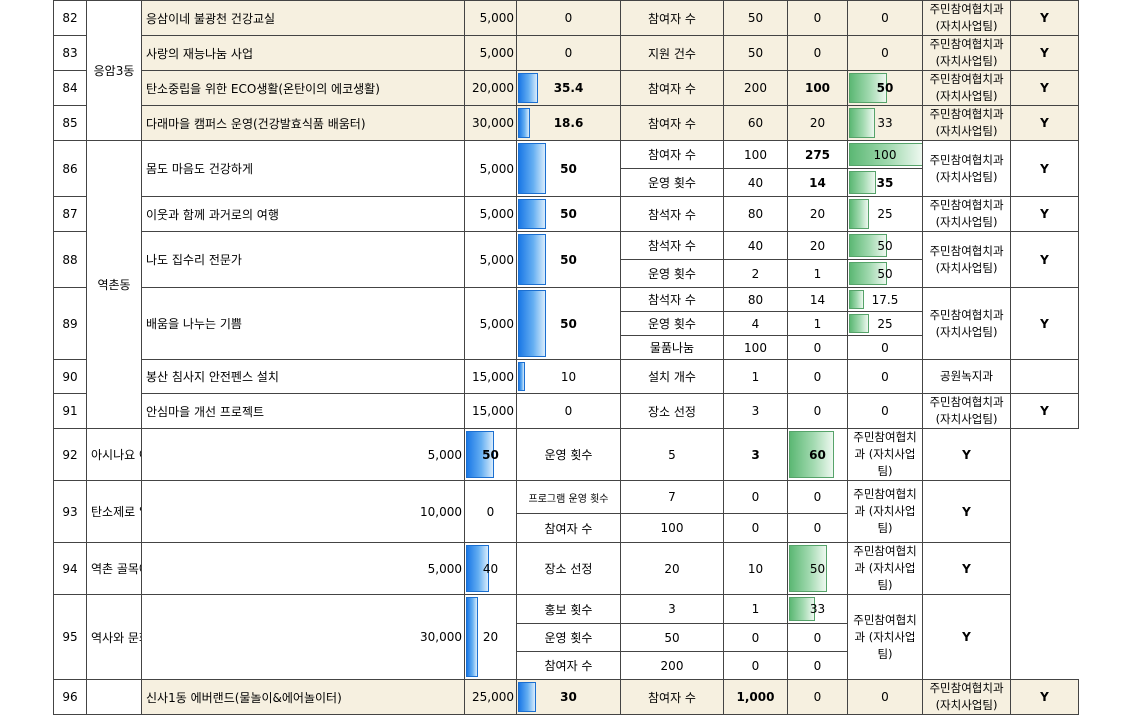 The height and width of the screenshot is (715, 1123). Describe the element at coordinates (303, 168) in the screenshot. I see `project-name: 몸도 마음도 건강하게` at that location.